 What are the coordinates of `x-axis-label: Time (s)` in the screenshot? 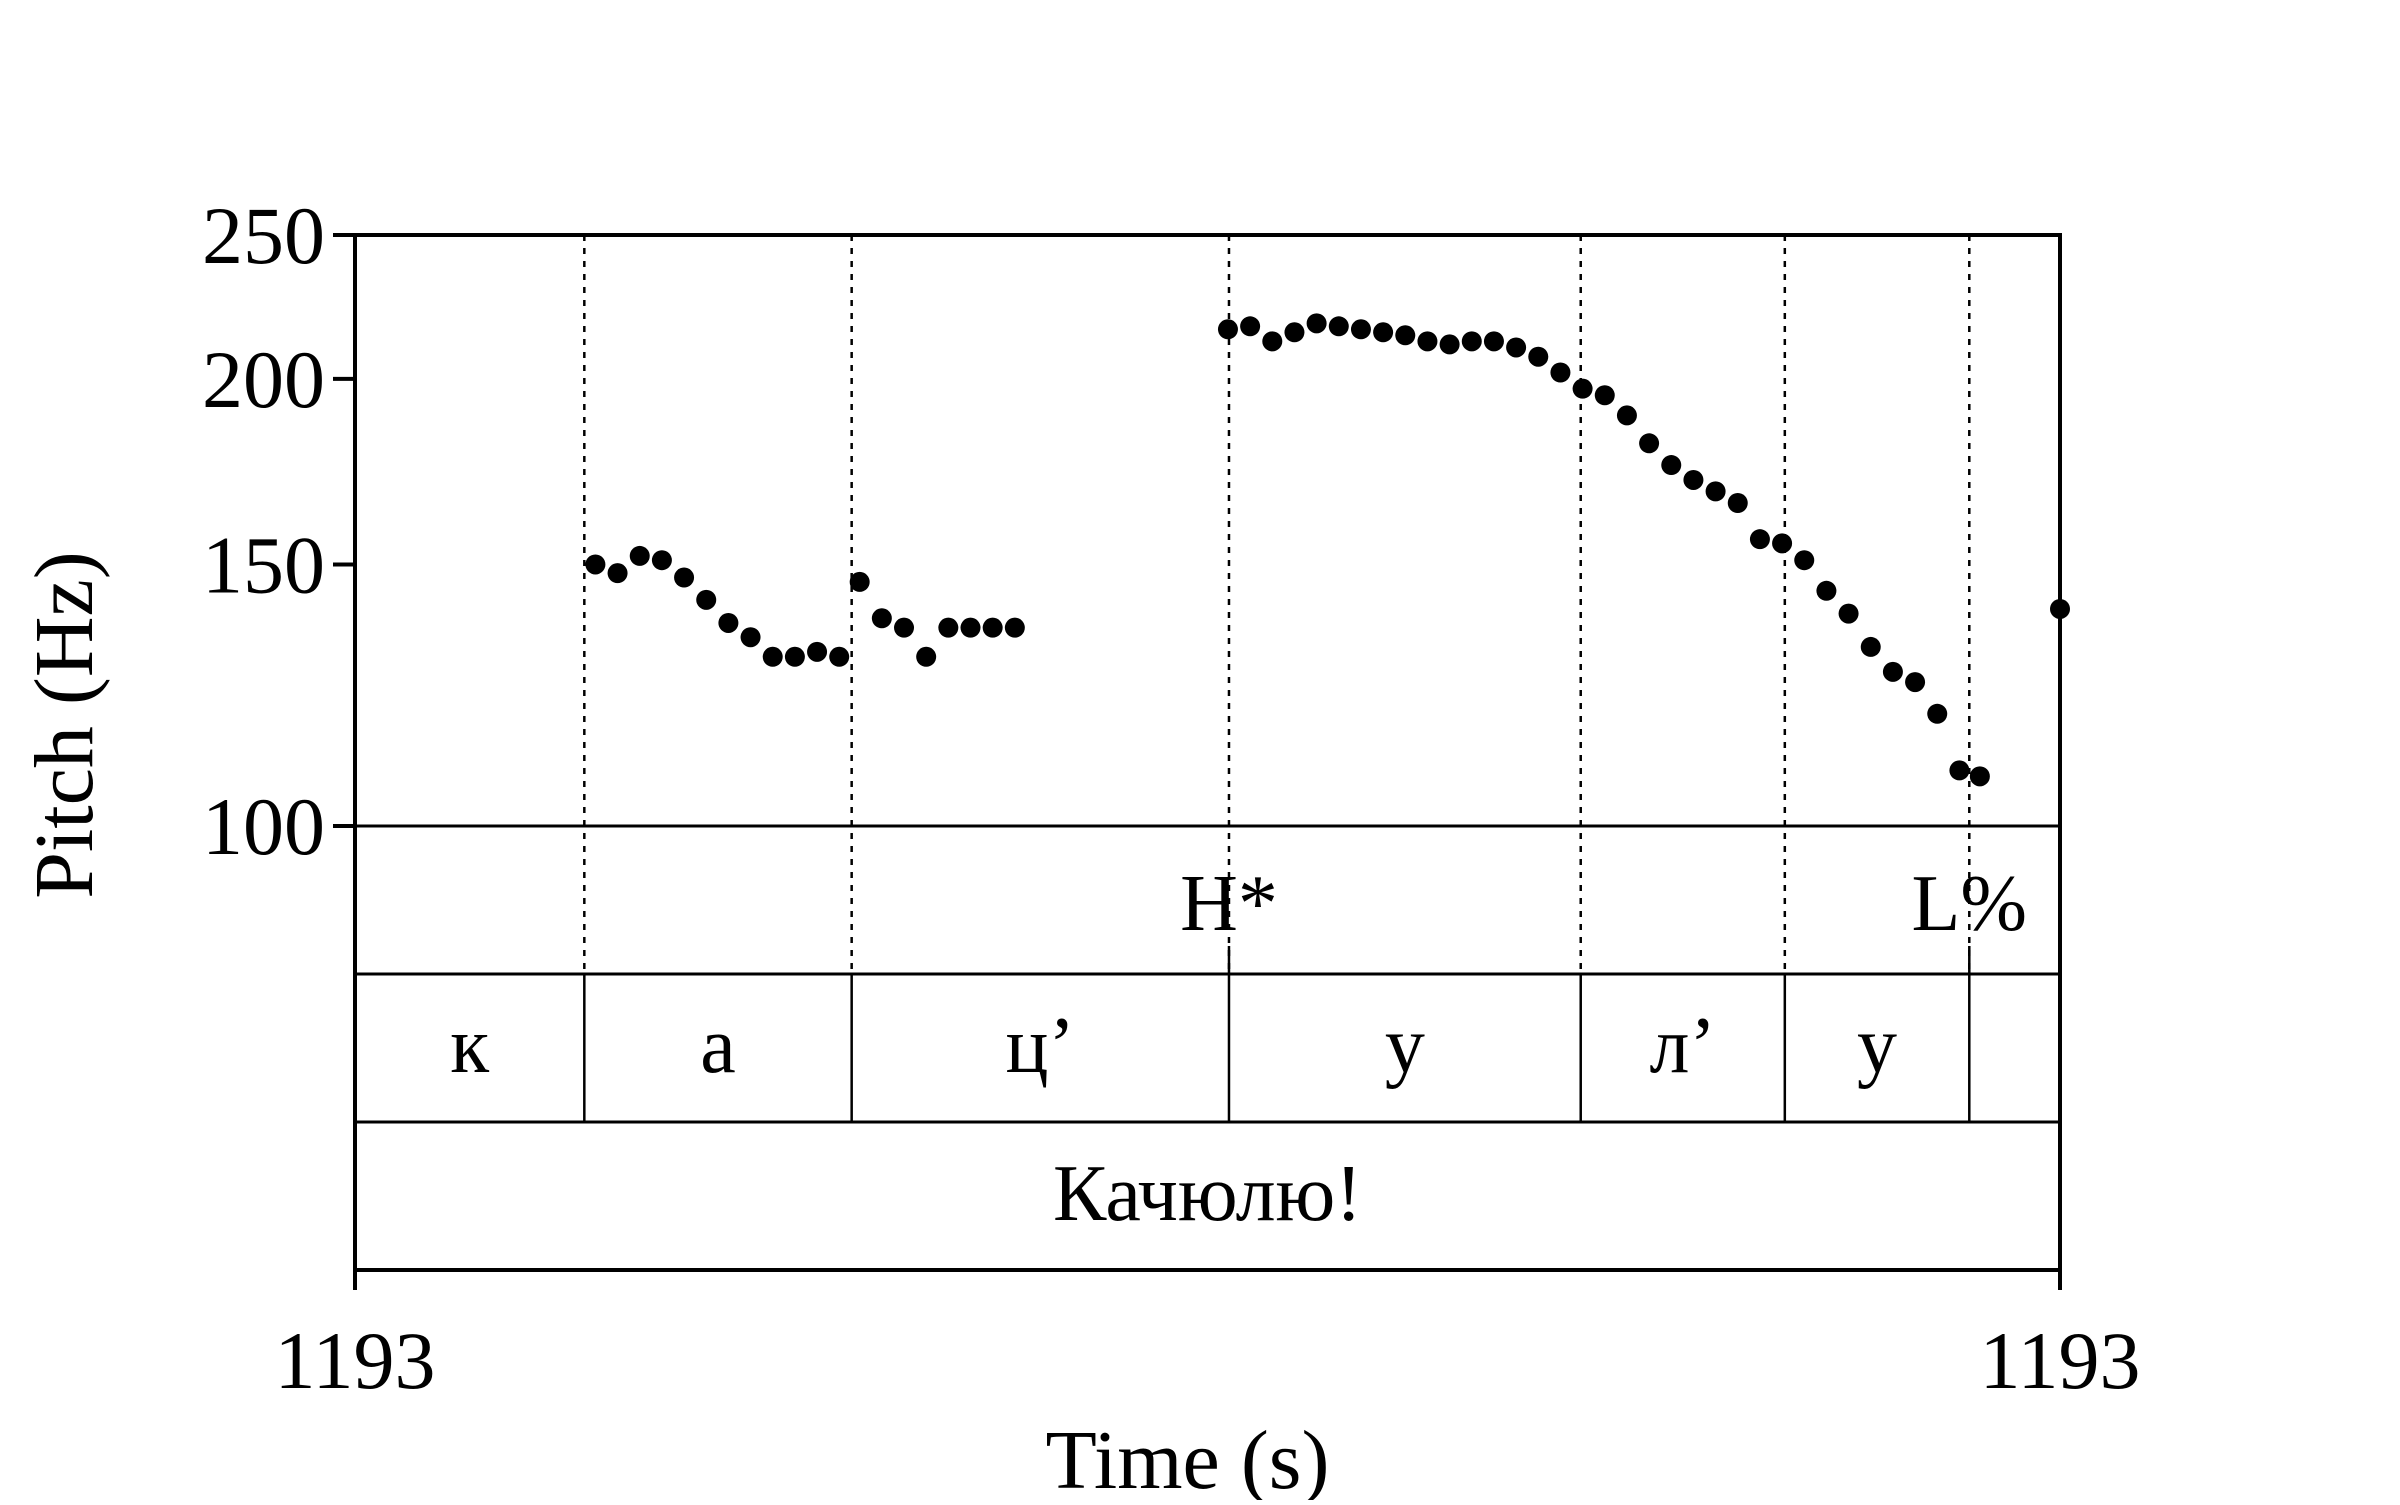 It's located at (1188, 1457).